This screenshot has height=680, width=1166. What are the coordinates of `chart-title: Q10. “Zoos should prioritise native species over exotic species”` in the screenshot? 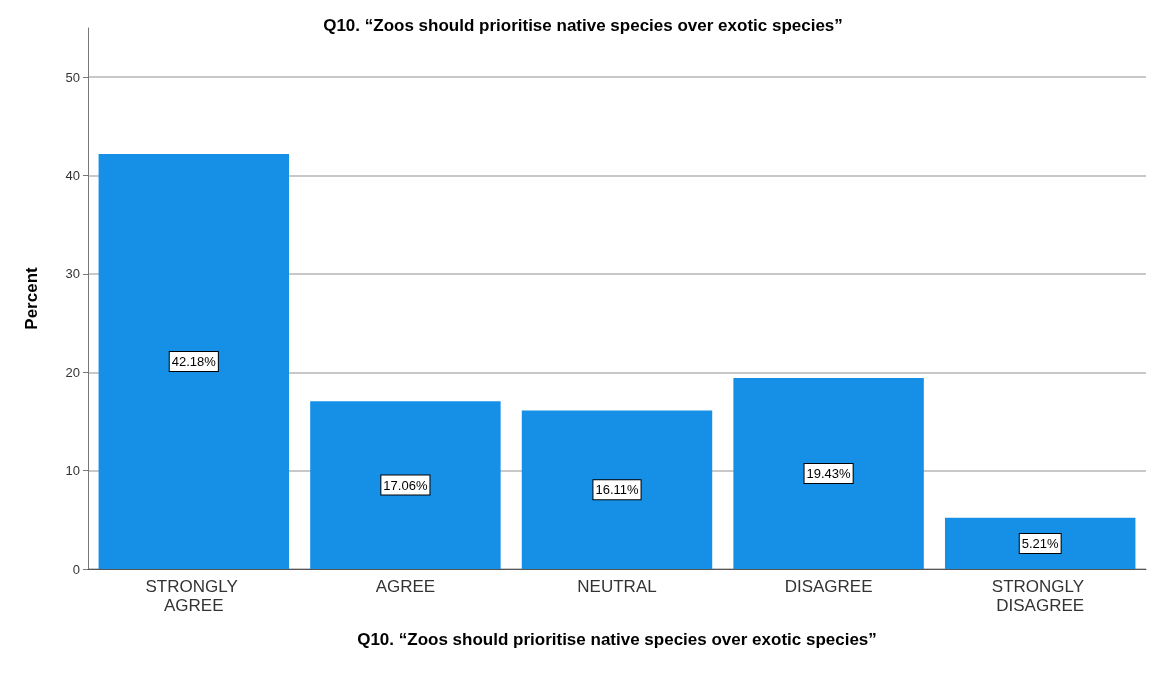 It's located at (583, 25).